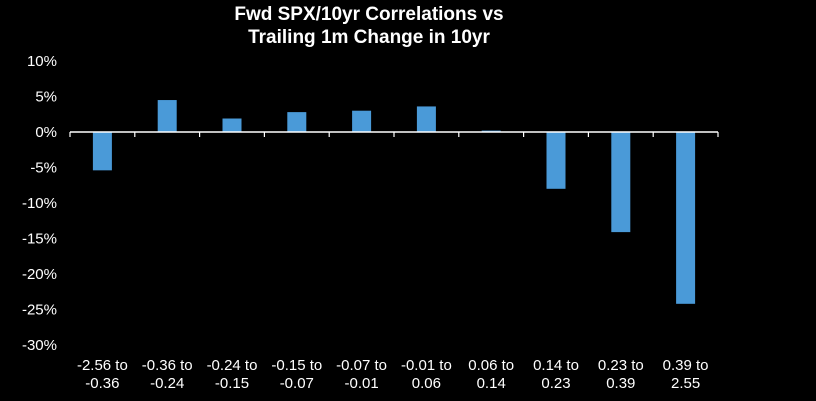 The width and height of the screenshot is (816, 401). Describe the element at coordinates (621, 365) in the screenshot. I see `x-tick-label: 0.23 to` at that location.